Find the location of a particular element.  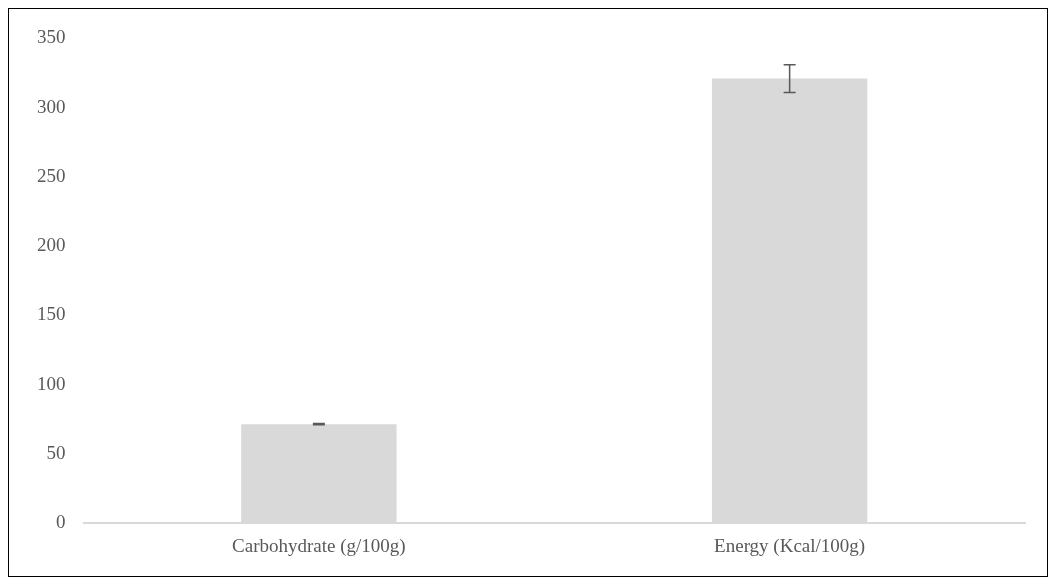

x-tick-label: Energy (Kcal/100g) is located at coordinates (790, 545).